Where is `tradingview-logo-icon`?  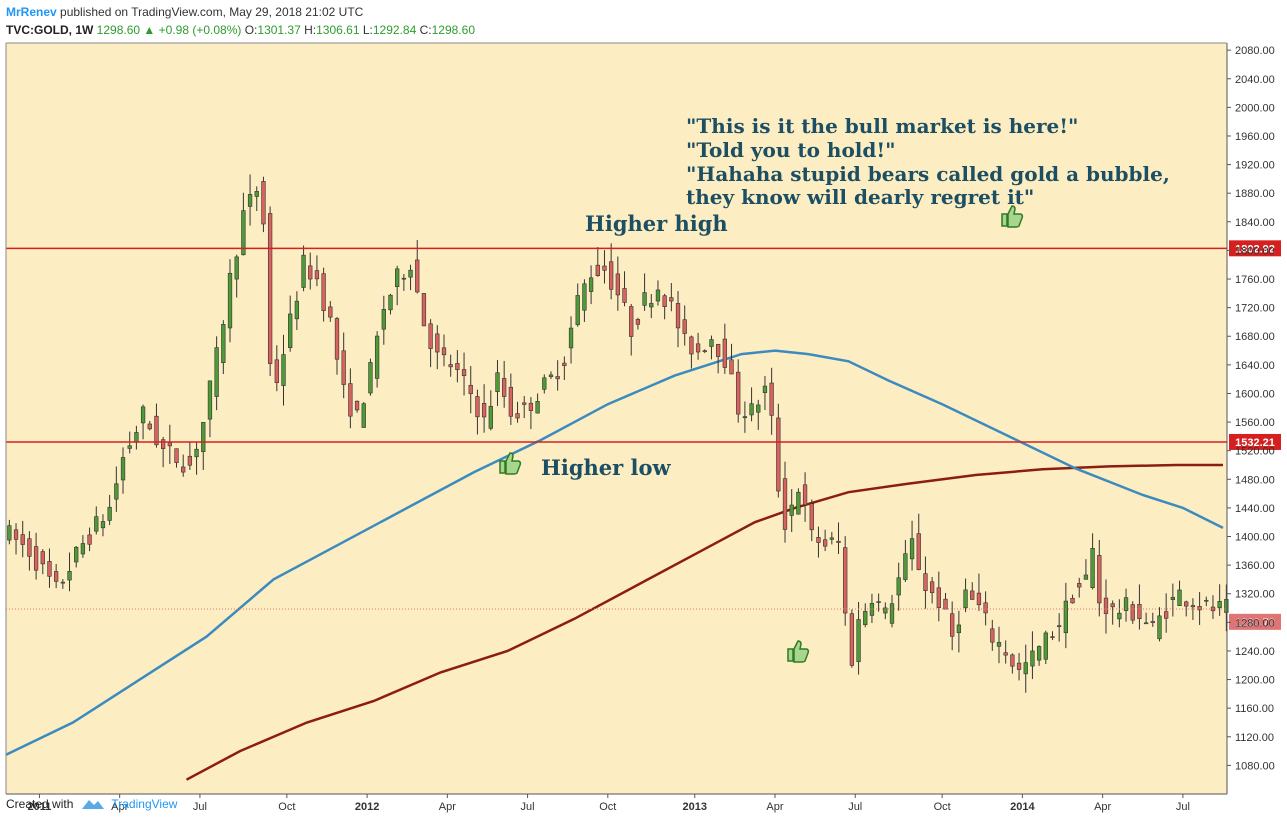
tradingview-logo-icon is located at coordinates (93, 804).